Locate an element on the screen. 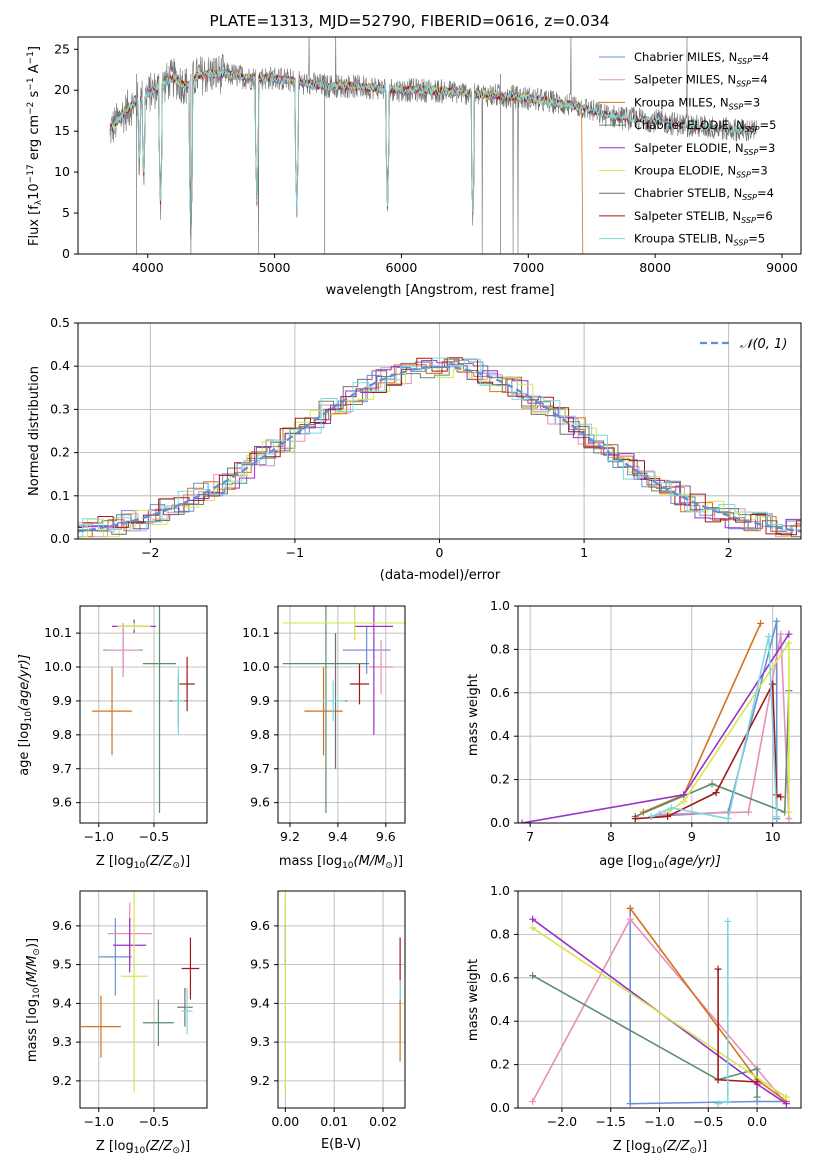 The height and width of the screenshot is (1170, 819). spectrum-ylabel: Flux [fλ10−17 erg cm−2 s−1 A−1] is located at coordinates (35, 146).